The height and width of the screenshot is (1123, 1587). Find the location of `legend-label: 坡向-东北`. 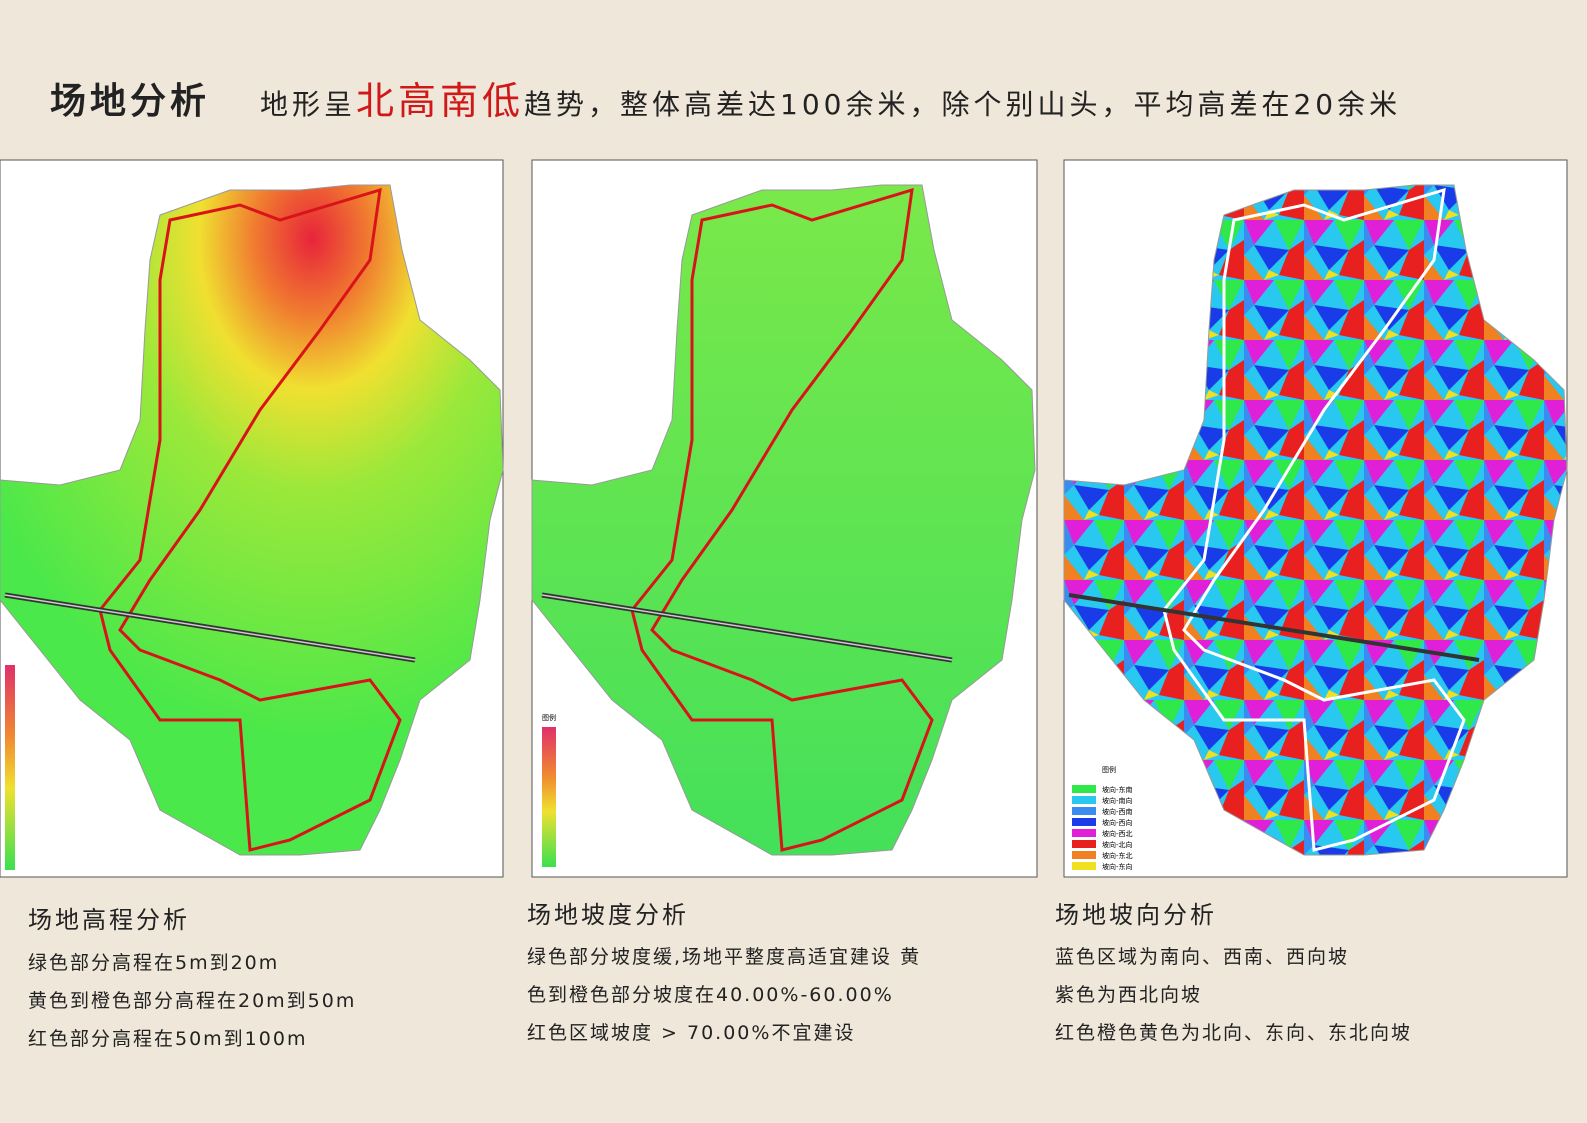

legend-label: 坡向-东北 is located at coordinates (1117, 855).